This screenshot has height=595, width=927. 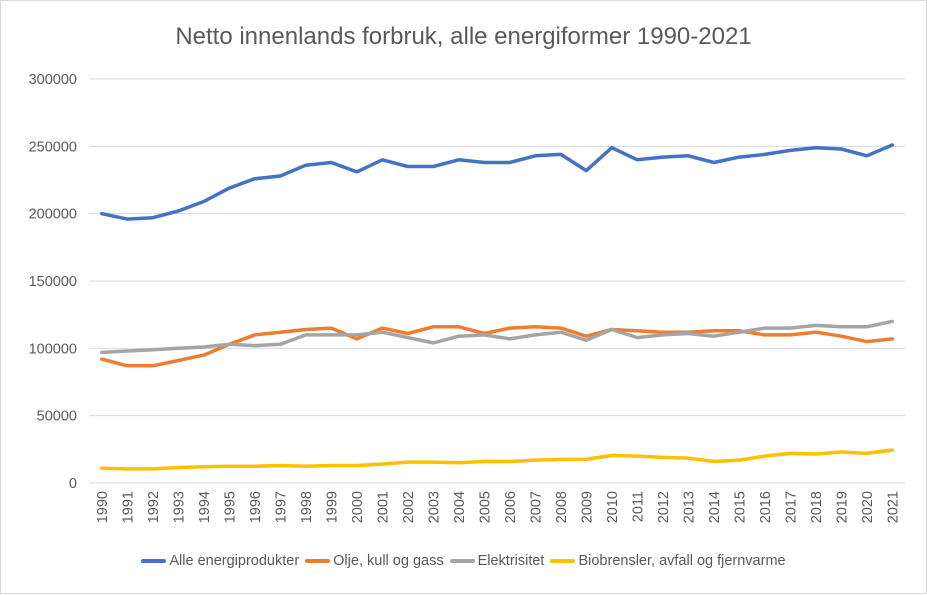 I want to click on x-tick-label: 2002, so click(x=409, y=507).